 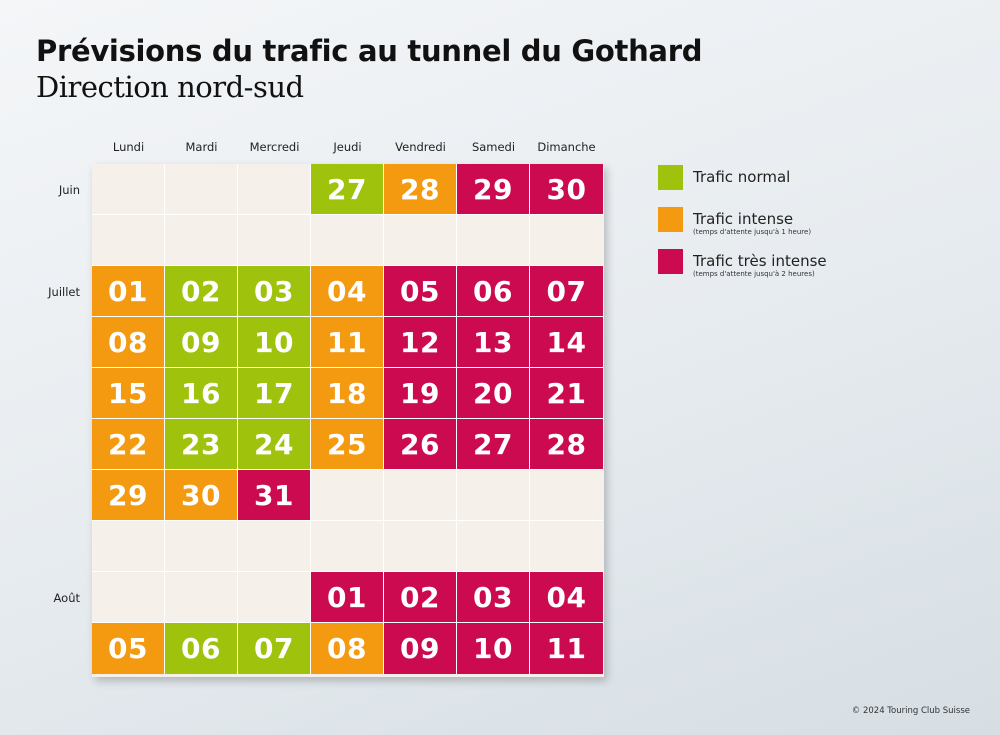 What do you see at coordinates (760, 261) in the screenshot?
I see `legend-label: Trafic très intense` at bounding box center [760, 261].